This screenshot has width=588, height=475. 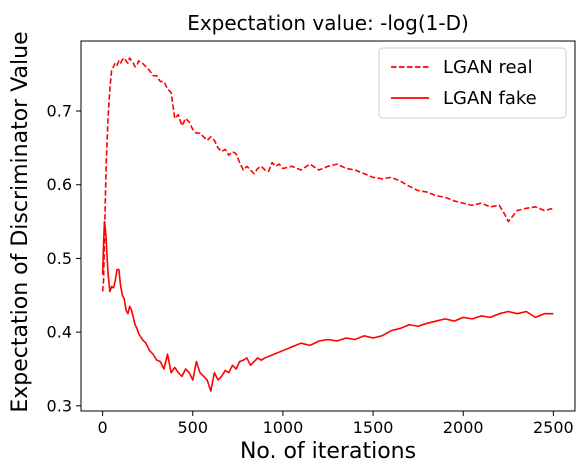 What do you see at coordinates (59, 405) in the screenshot?
I see `y-tick-label: 0.3` at bounding box center [59, 405].